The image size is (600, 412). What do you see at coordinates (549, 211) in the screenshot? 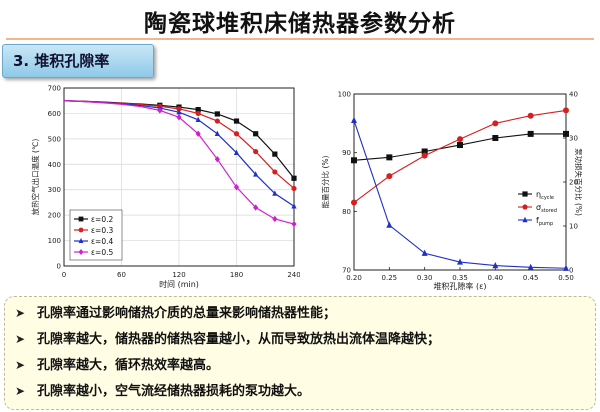
I see `legend-label-subscript: stored` at bounding box center [549, 211].